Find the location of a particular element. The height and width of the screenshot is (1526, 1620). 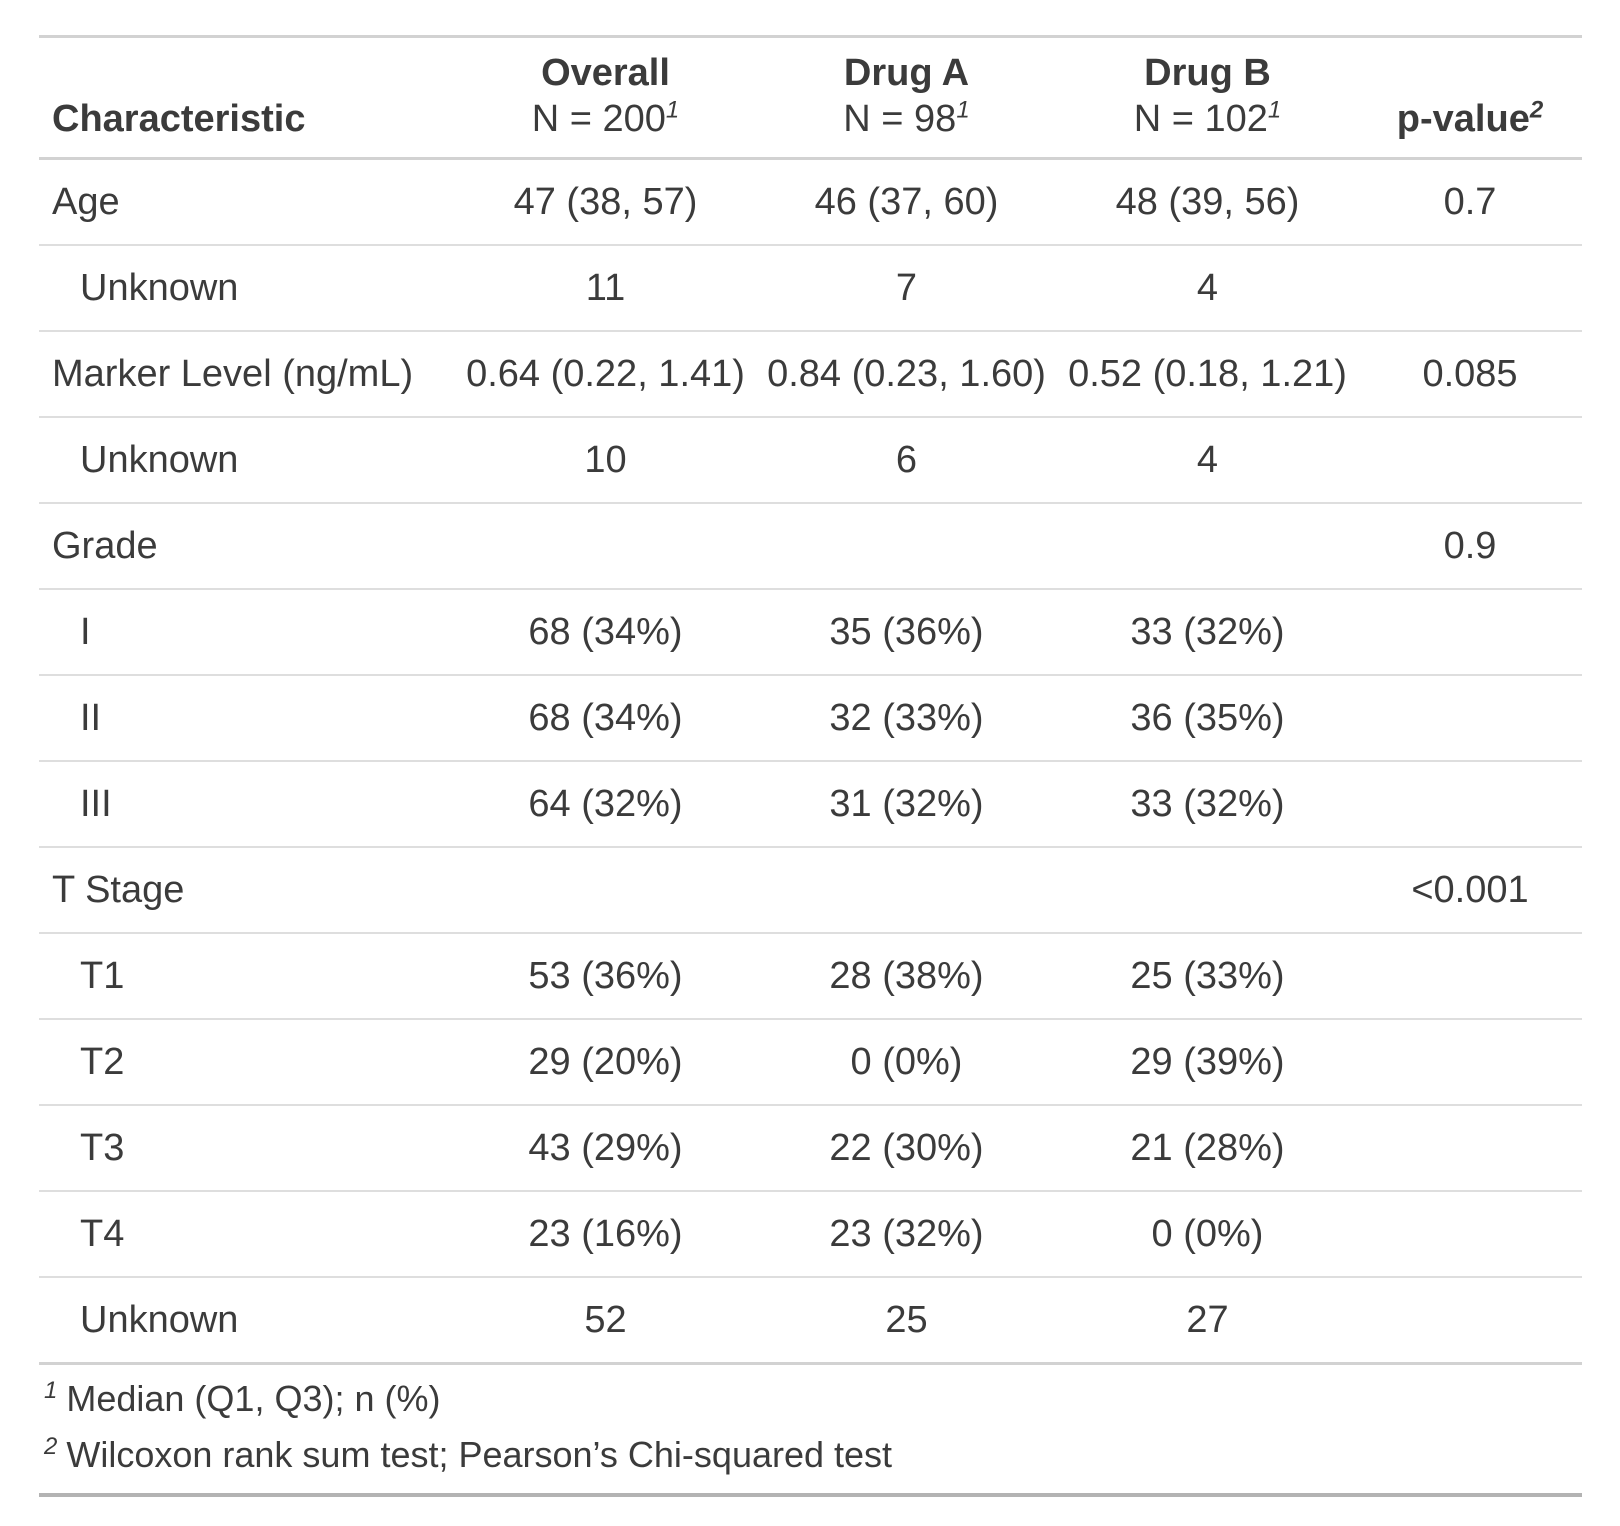

table-row: III 64 (32%) 31 (32%) 33 (32%) is located at coordinates (810, 803).